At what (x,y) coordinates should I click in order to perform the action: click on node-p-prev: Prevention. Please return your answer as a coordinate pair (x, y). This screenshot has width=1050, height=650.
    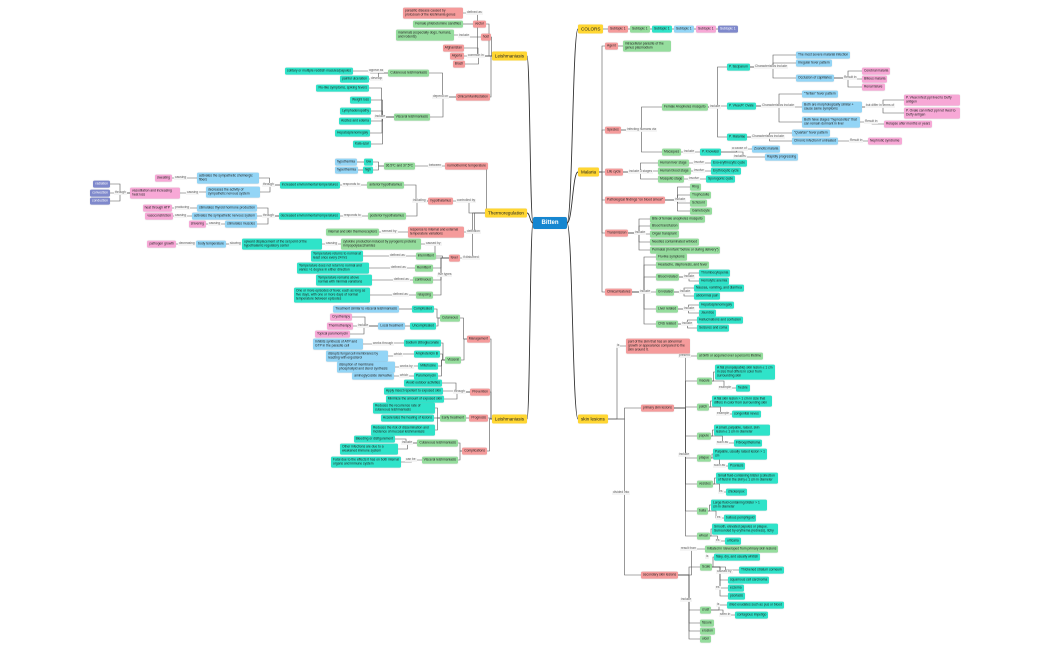
    Looking at the image, I should click on (480, 392).